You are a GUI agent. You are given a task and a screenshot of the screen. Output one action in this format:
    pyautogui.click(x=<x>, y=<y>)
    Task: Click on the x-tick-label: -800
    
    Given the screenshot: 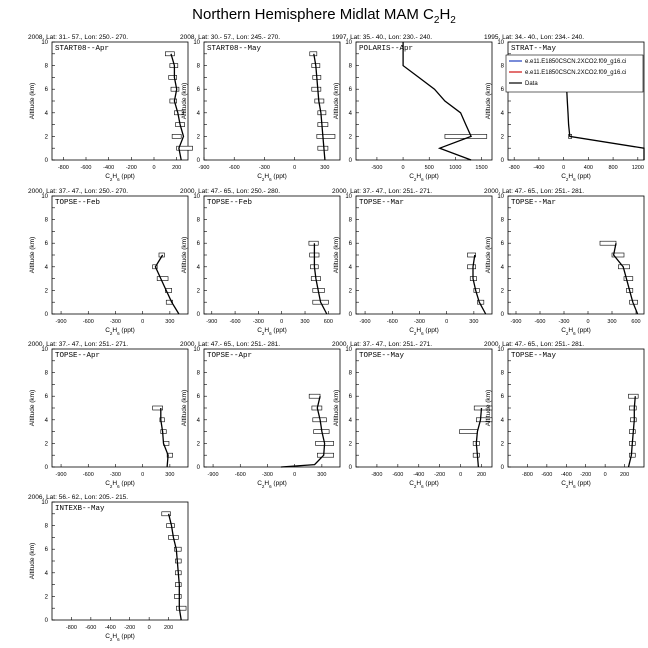 What is the action you would take?
    pyautogui.click(x=376, y=475)
    